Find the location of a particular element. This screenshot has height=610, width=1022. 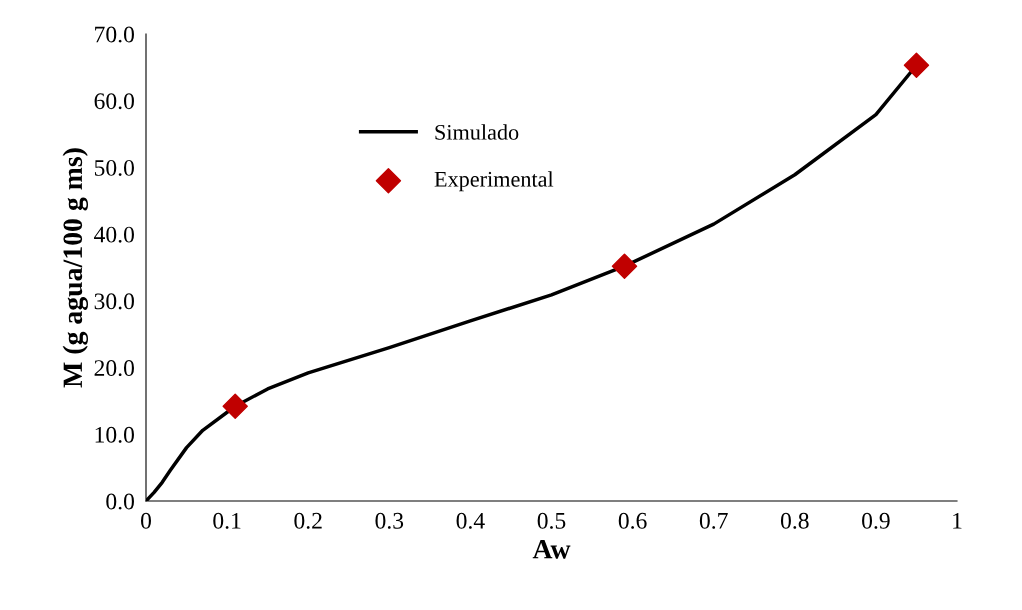

y-tick-label: 10.0 is located at coordinates (114, 434).